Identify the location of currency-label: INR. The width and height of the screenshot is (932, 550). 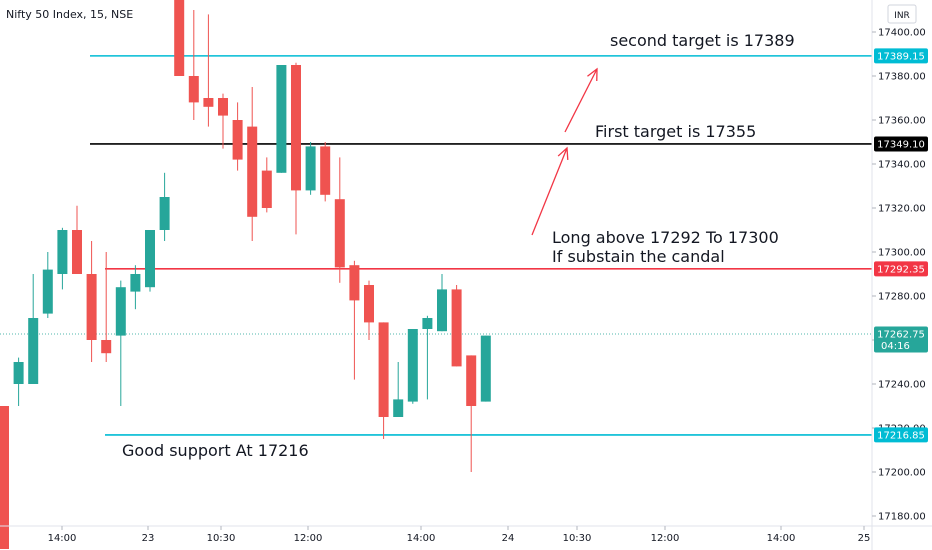
(902, 16).